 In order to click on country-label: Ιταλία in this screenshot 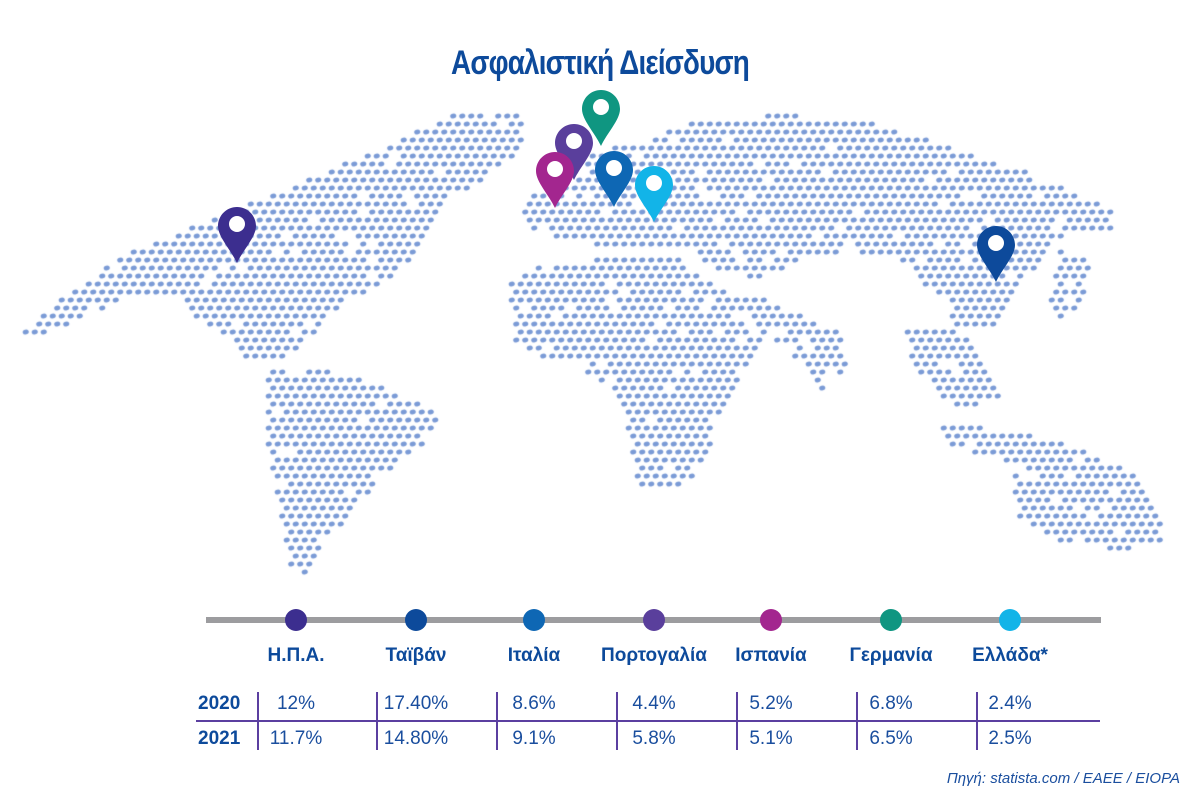, I will do `click(534, 655)`.